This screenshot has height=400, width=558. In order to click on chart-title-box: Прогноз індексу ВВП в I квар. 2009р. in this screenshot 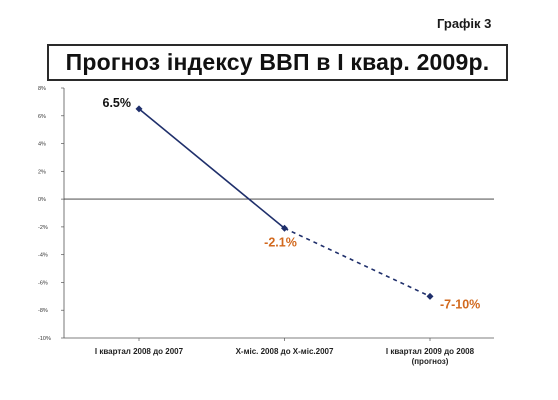, I will do `click(277, 62)`.